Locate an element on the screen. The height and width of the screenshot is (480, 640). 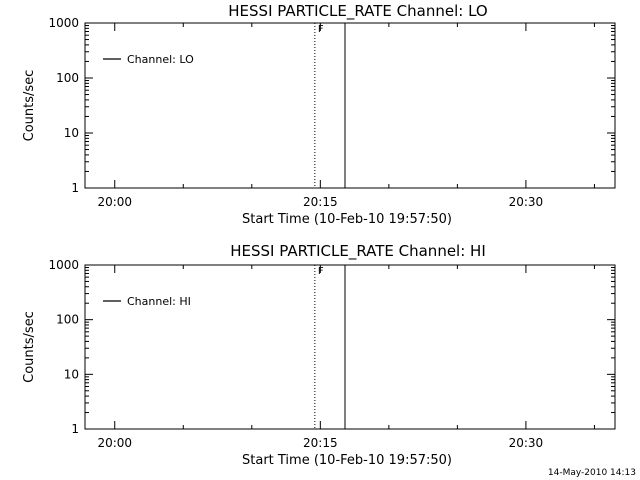
legend-label-1: Channel: HI is located at coordinates (159, 301).